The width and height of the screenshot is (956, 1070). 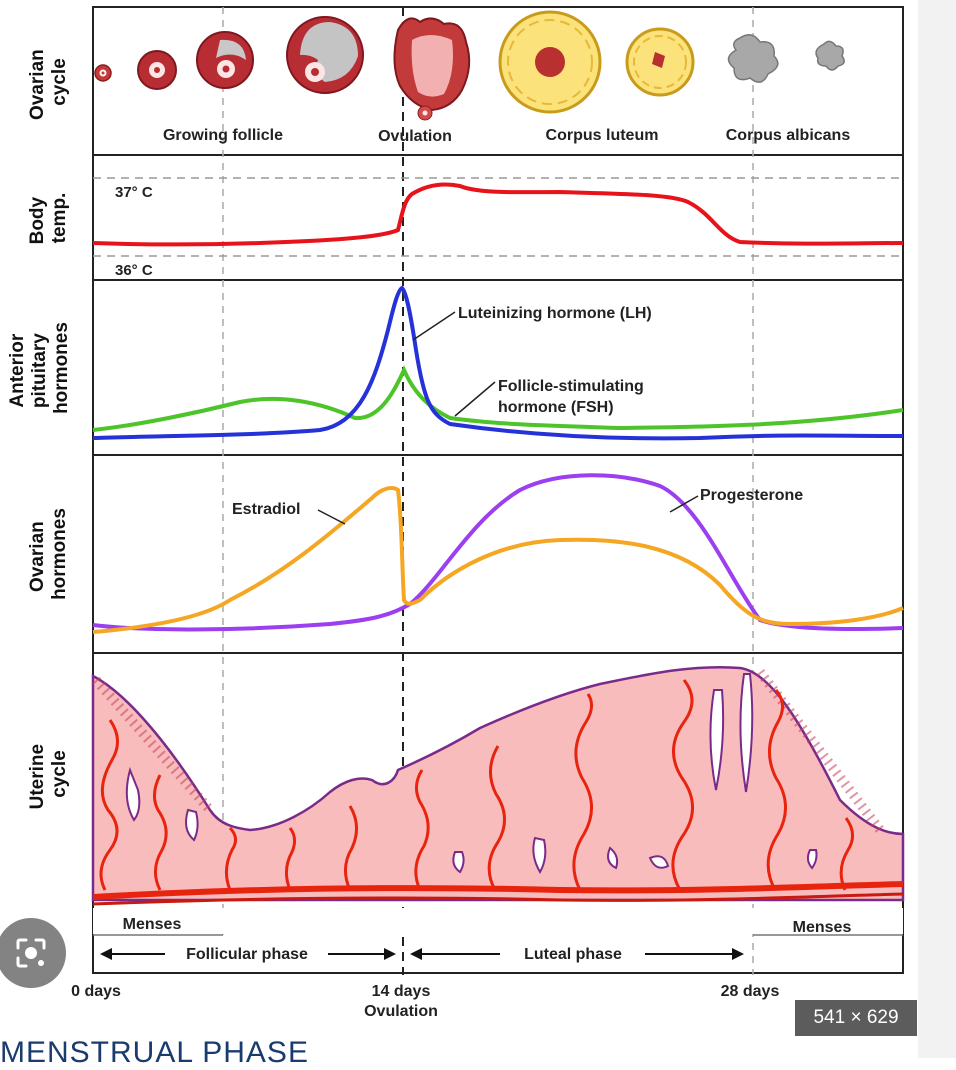 I want to click on lh-label: Luteinizing hormone (LH), so click(x=555, y=313).